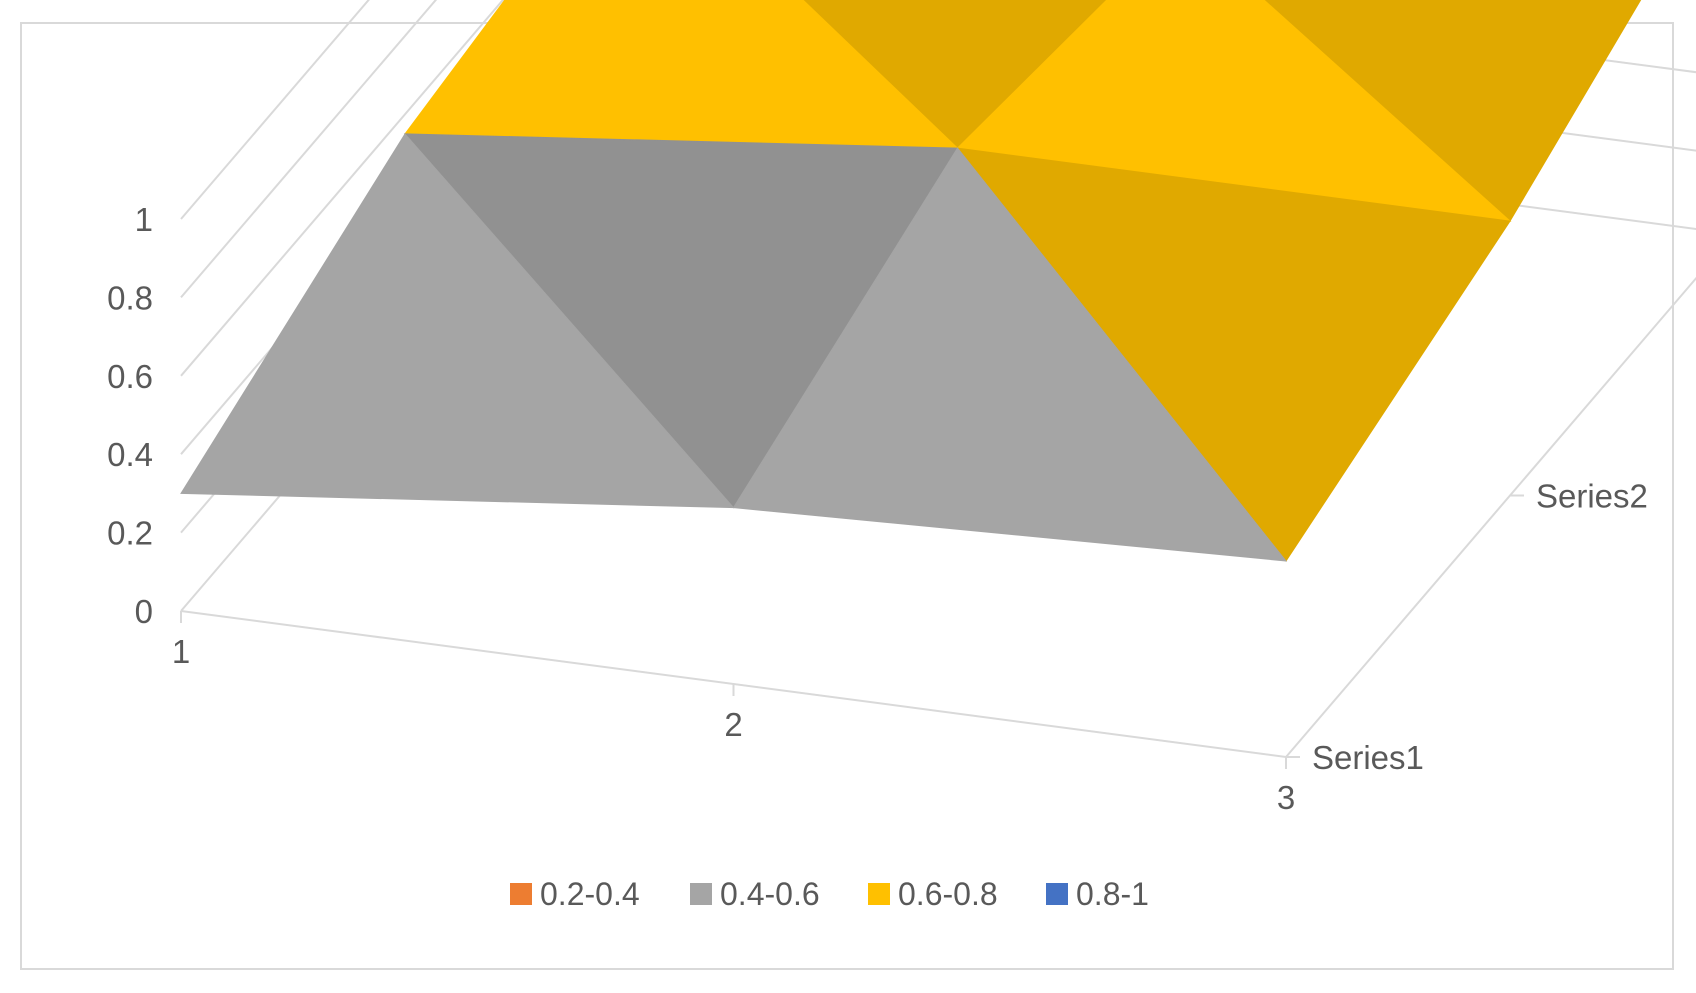  What do you see at coordinates (130, 533) in the screenshot?
I see `z-tick-label: 0.2` at bounding box center [130, 533].